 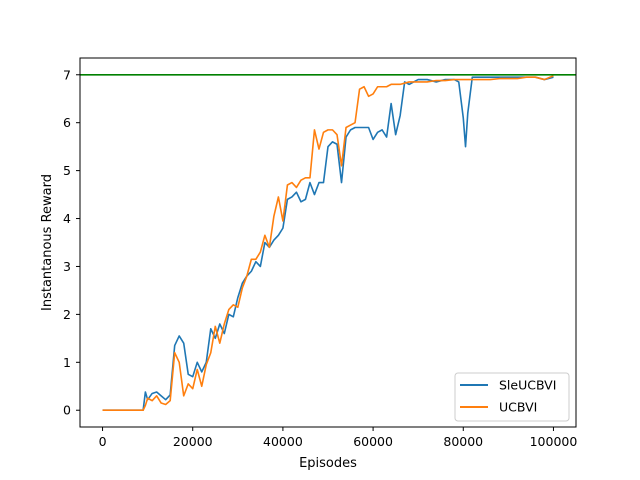 What do you see at coordinates (67, 410) in the screenshot?
I see `y-tick-label: 0` at bounding box center [67, 410].